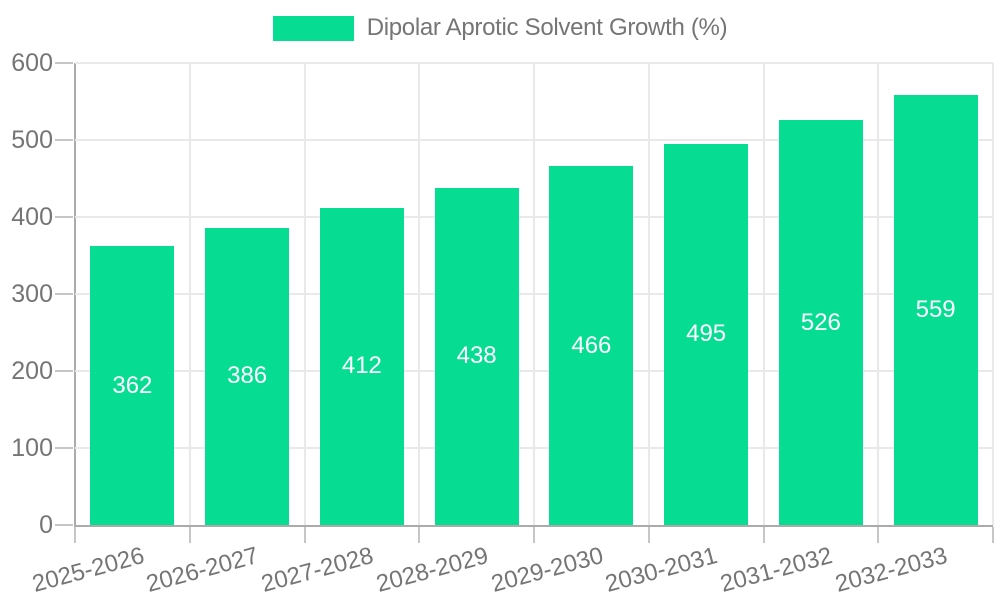 The image size is (1000, 600). What do you see at coordinates (32, 63) in the screenshot?
I see `y-tick-label: 600` at bounding box center [32, 63].